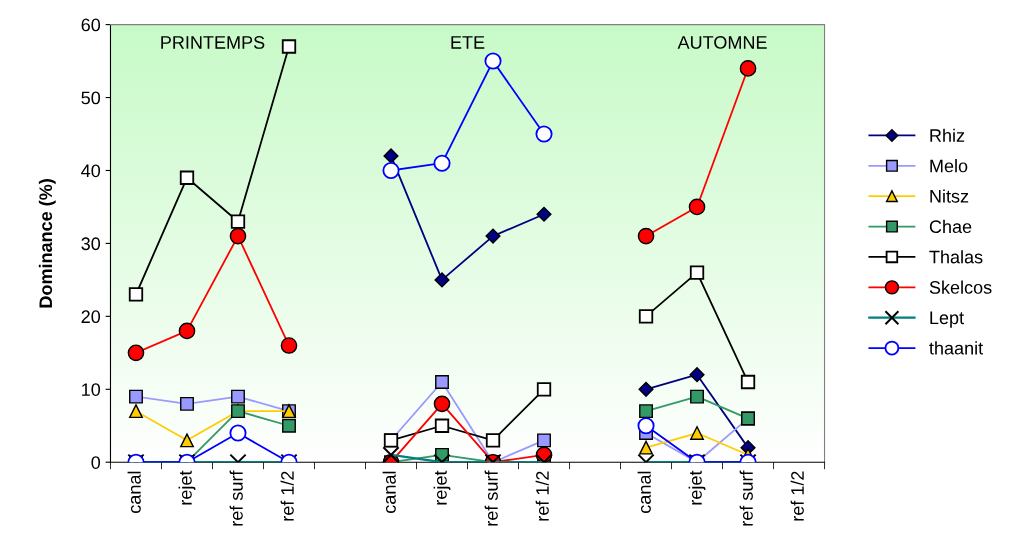 The width and height of the screenshot is (1023, 547). Describe the element at coordinates (949, 196) in the screenshot. I see `legend-label: Nitsz` at that location.